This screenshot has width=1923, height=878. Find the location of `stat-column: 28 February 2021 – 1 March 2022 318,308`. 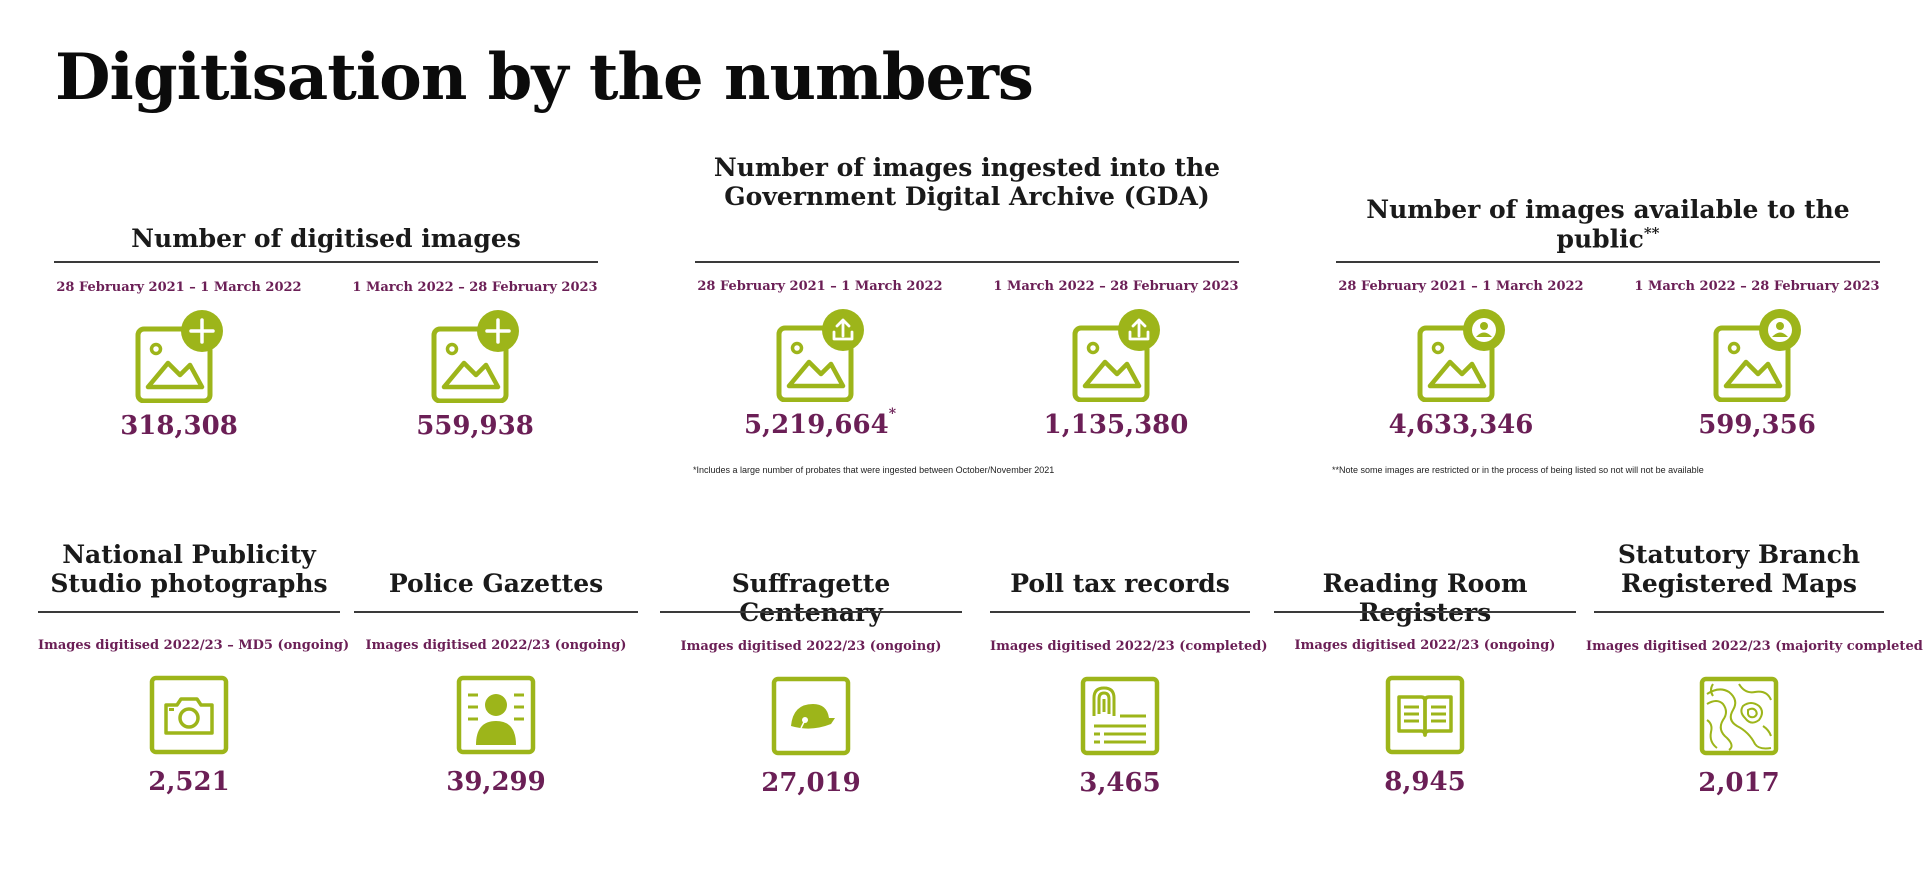

stat-column: 28 February 2021 – 1 March 2022 318,308 is located at coordinates (179, 360).